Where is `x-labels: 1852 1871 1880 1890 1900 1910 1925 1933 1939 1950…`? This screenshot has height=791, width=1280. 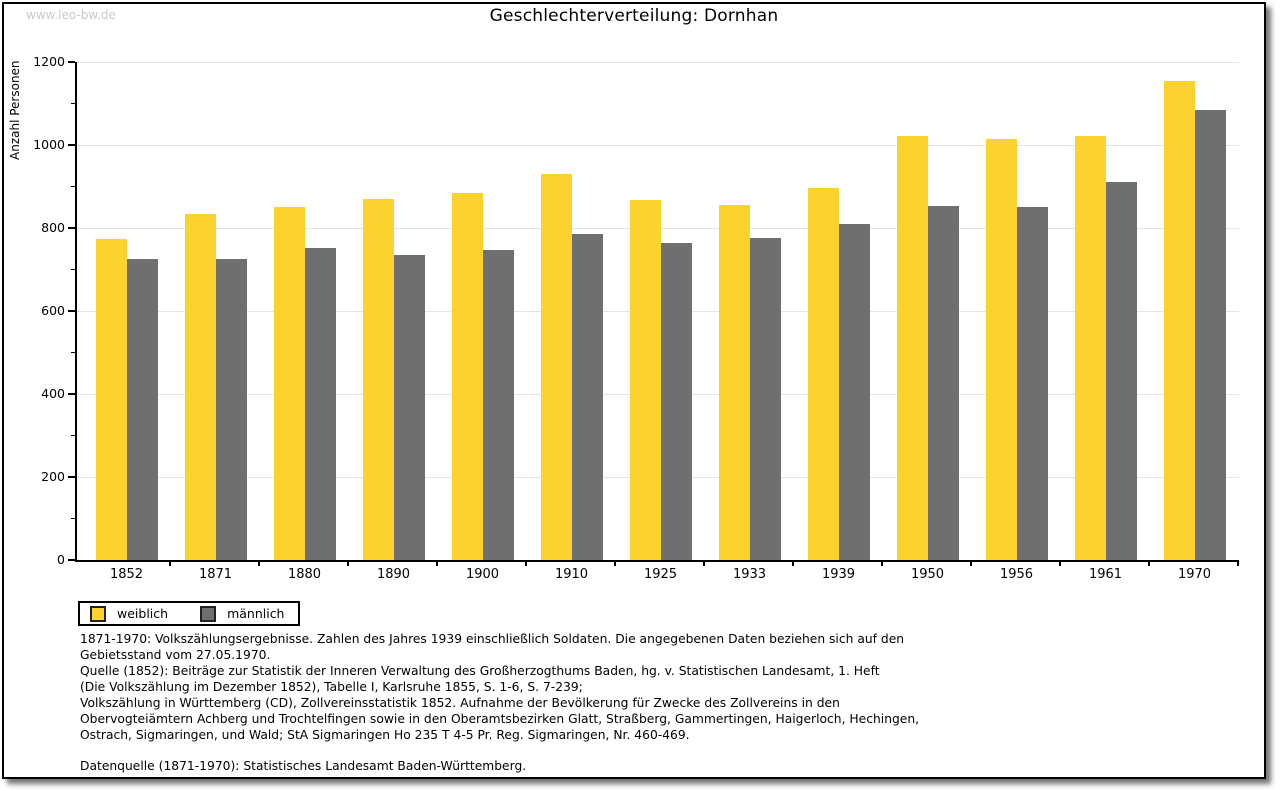
x-labels: 1852 1871 1880 1890 1900 1910 1925 1933 1939 1950… is located at coordinates (660, 574).